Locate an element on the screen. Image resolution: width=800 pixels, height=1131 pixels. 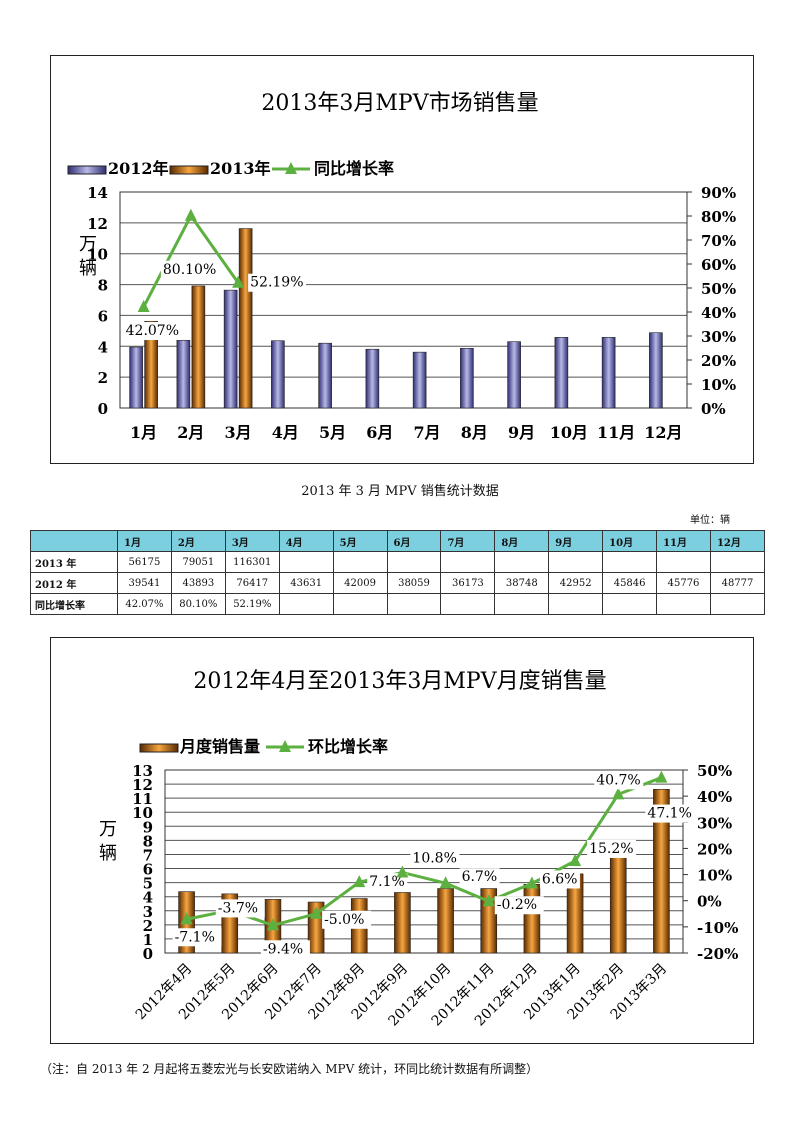
data-label: 6.6% is located at coordinates (560, 879).